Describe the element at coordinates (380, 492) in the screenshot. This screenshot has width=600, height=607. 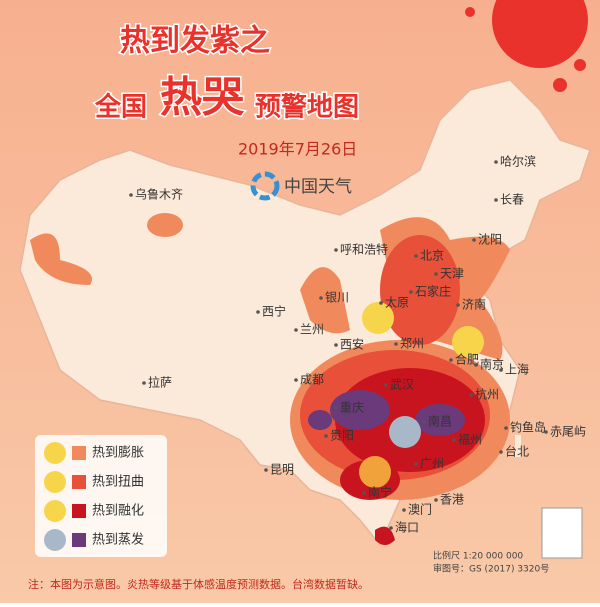
I see `city-label: 南宁` at that location.